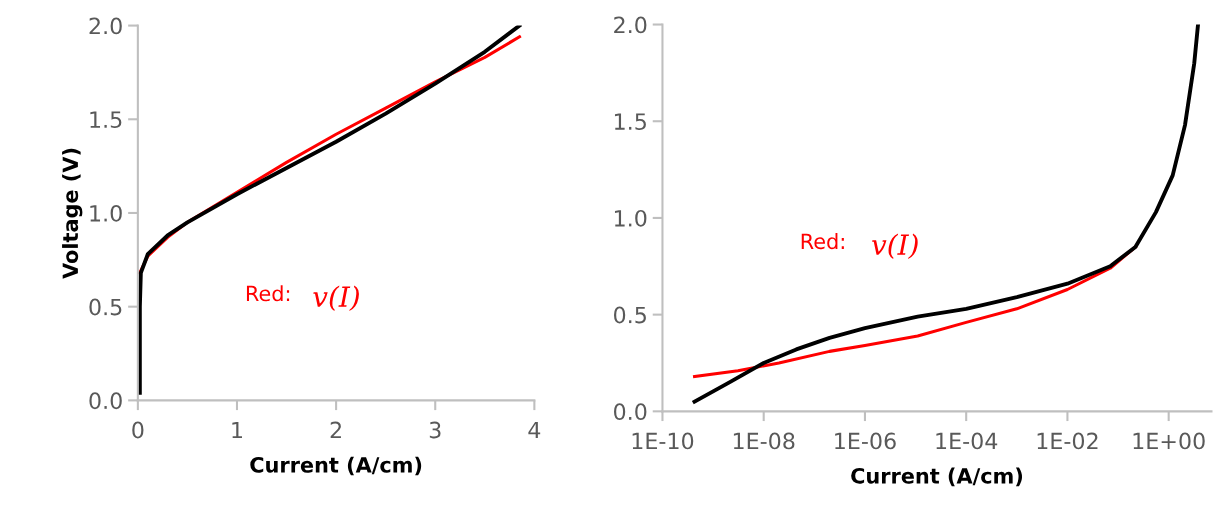 The height and width of the screenshot is (522, 1220). Describe the element at coordinates (663, 441) in the screenshot. I see `x-tick-label: 1E-10` at that location.